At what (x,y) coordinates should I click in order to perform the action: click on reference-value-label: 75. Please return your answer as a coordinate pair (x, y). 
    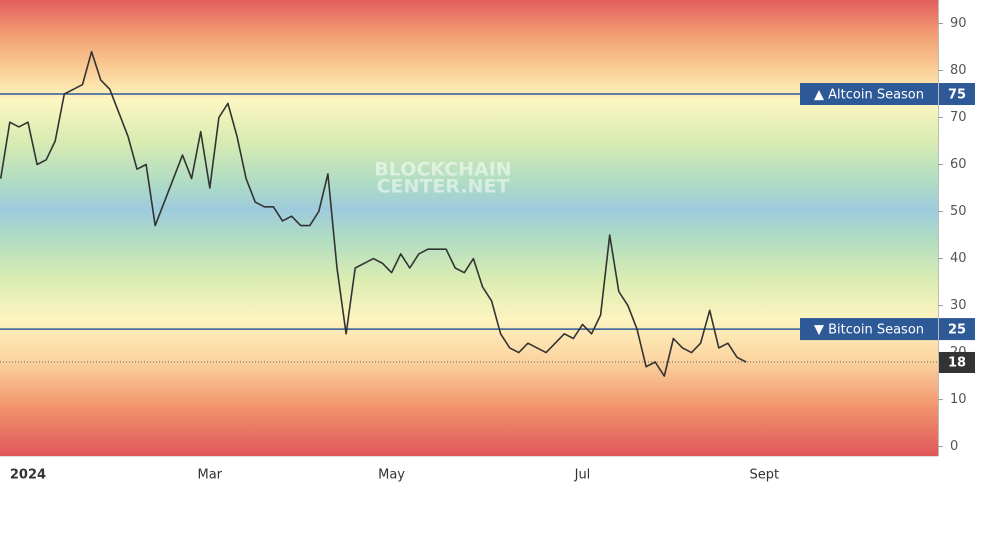
    Looking at the image, I should click on (957, 95).